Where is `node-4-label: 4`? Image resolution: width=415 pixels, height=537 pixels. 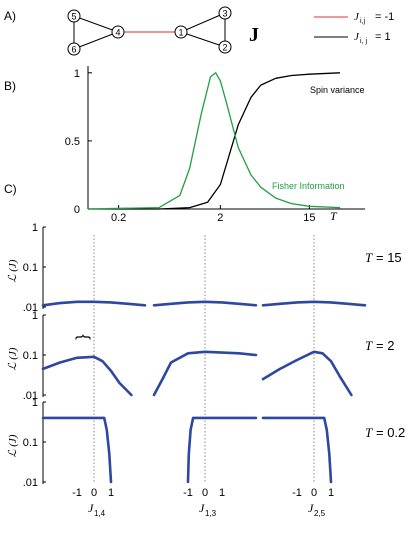
node-4-label: 4 is located at coordinates (117, 33).